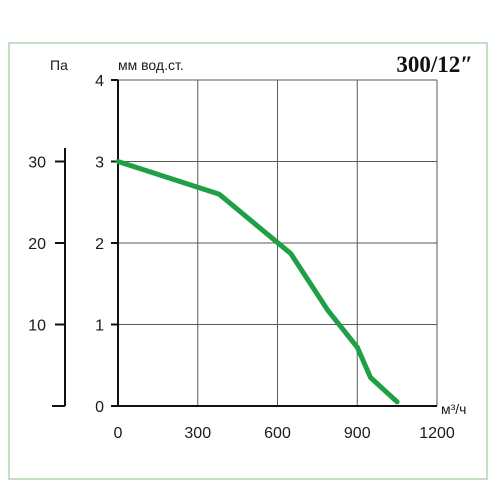  What do you see at coordinates (85, 243) in the screenshot?
I see `ticks` at bounding box center [85, 243].